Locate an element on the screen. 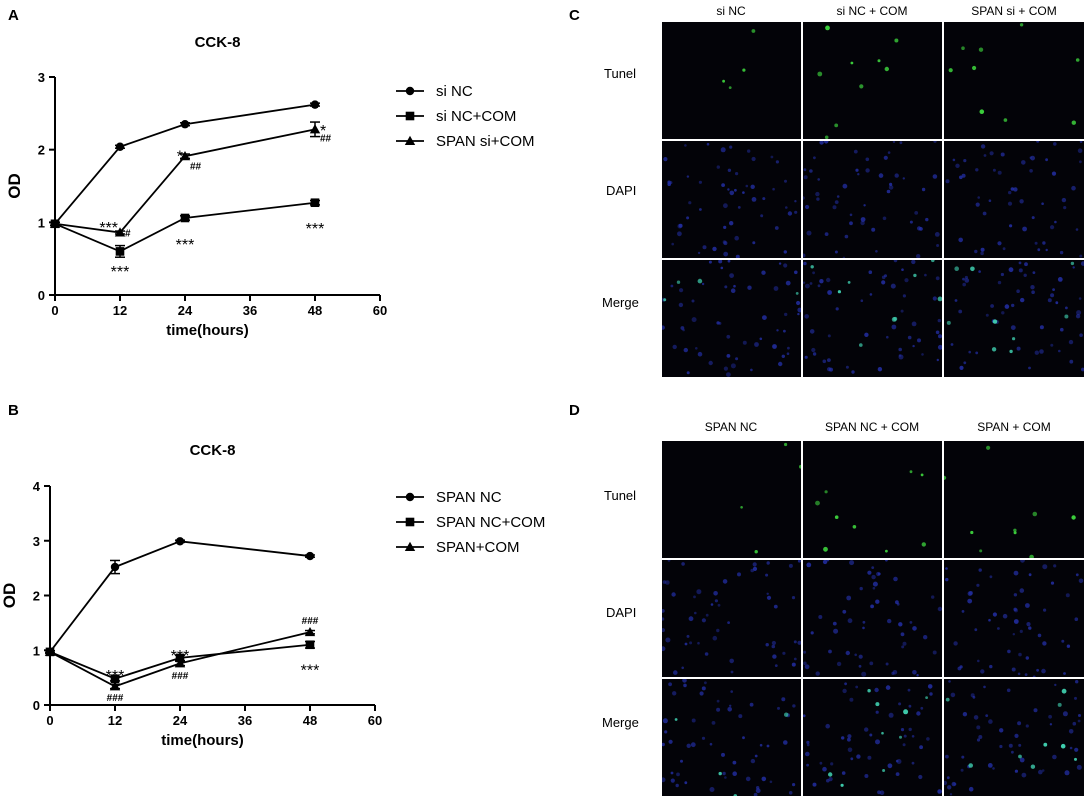 Image resolution: width=1084 pixels, height=796 pixels. legend-label: SPAN si+COM is located at coordinates (485, 141).